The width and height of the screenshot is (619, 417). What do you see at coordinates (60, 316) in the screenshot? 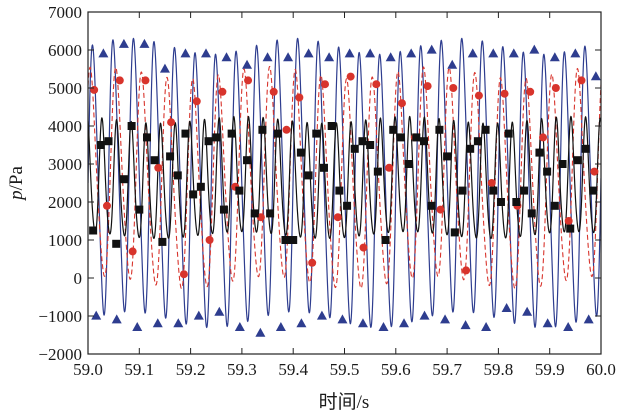
I see `y-tick-label: −1000` at bounding box center [60, 316].